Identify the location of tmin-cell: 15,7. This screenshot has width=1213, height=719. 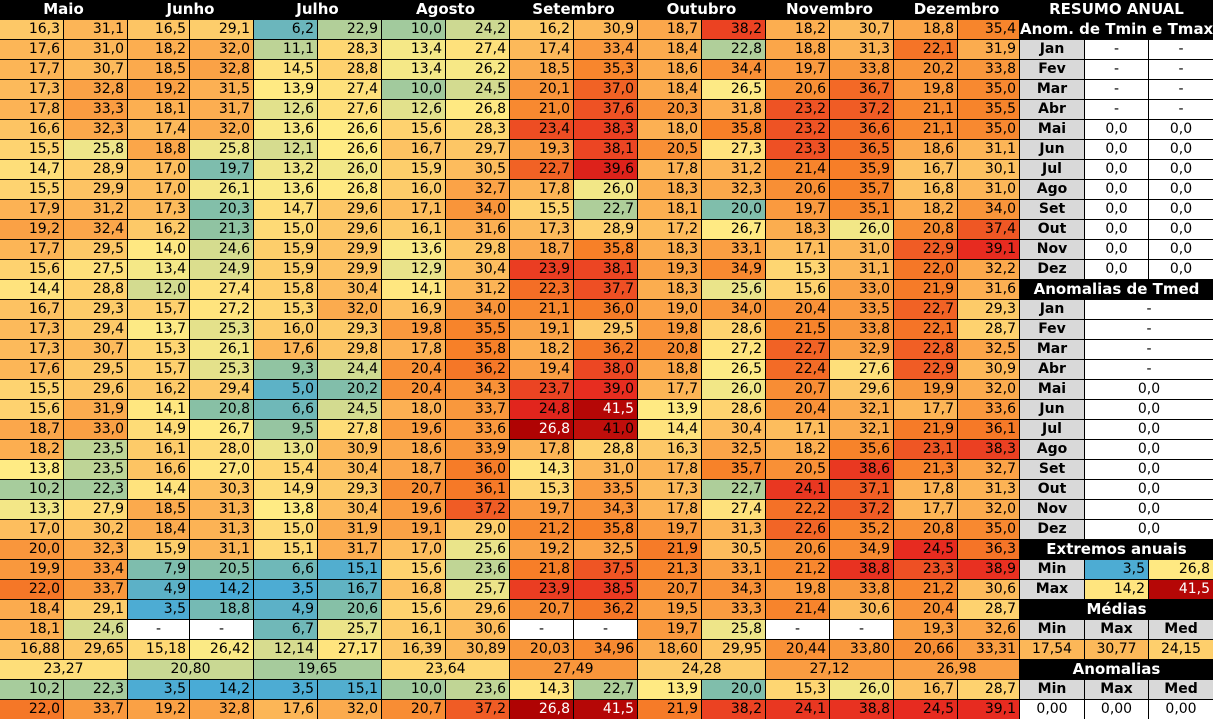
(158, 369).